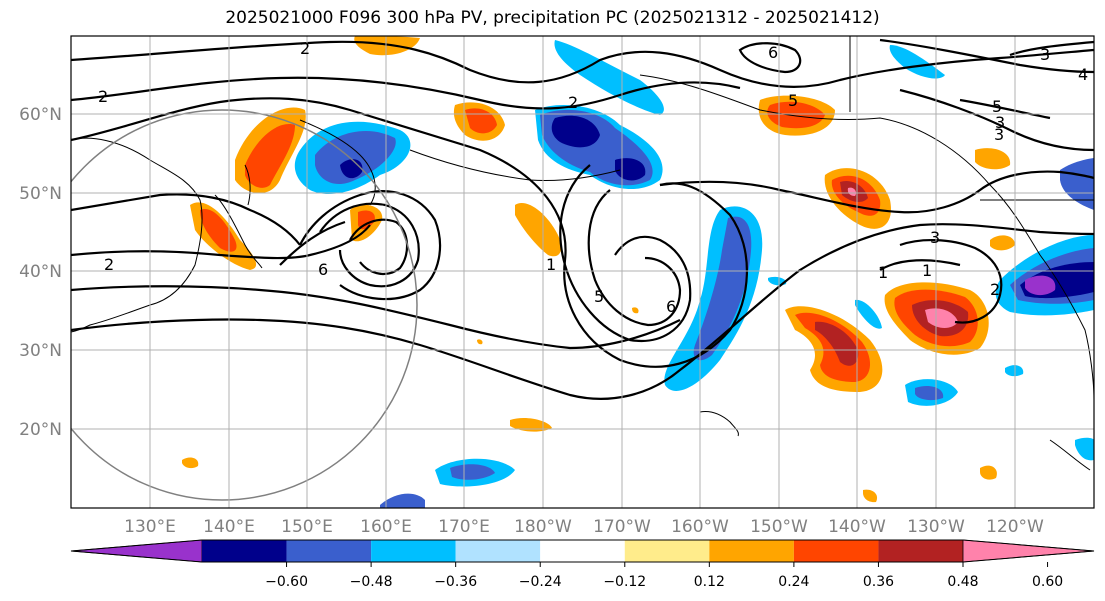 This screenshot has width=1105, height=601. I want to click on colorbar-tick-label: 0.12, so click(709, 582).